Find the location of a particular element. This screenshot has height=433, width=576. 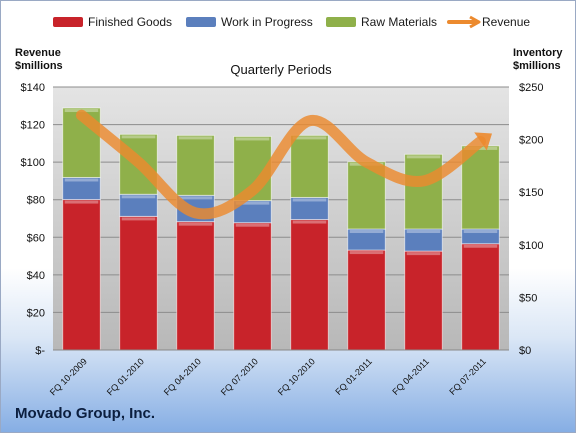

left-axis-title-text: Revenue $millions is located at coordinates (39, 59).